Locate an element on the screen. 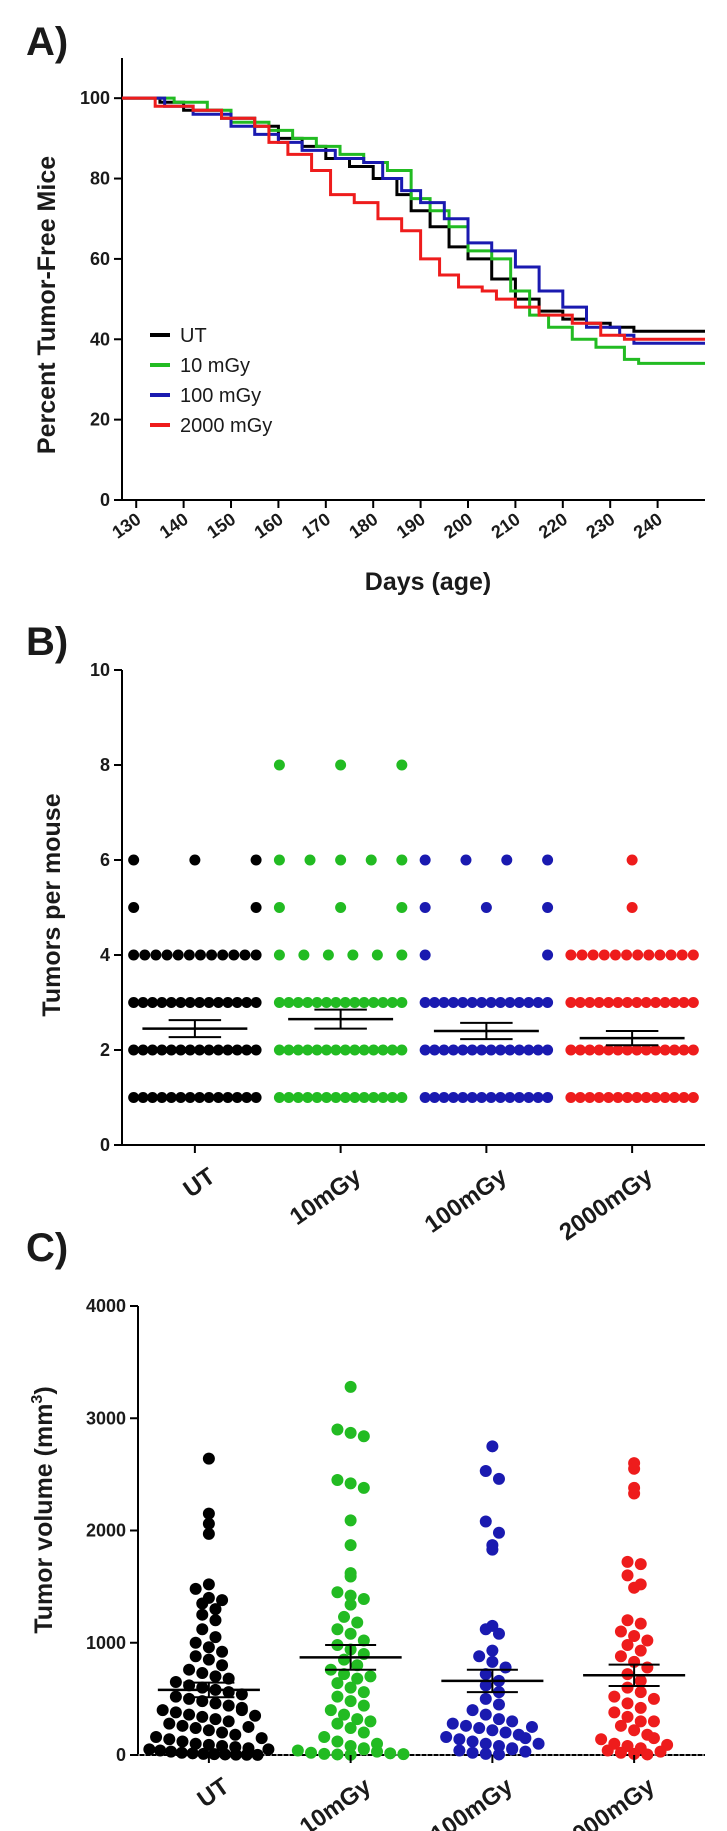 Image resolution: width=727 pixels, height=1831 pixels. tumor-count-x-tick-label: 100mGy is located at coordinates (466, 1200).